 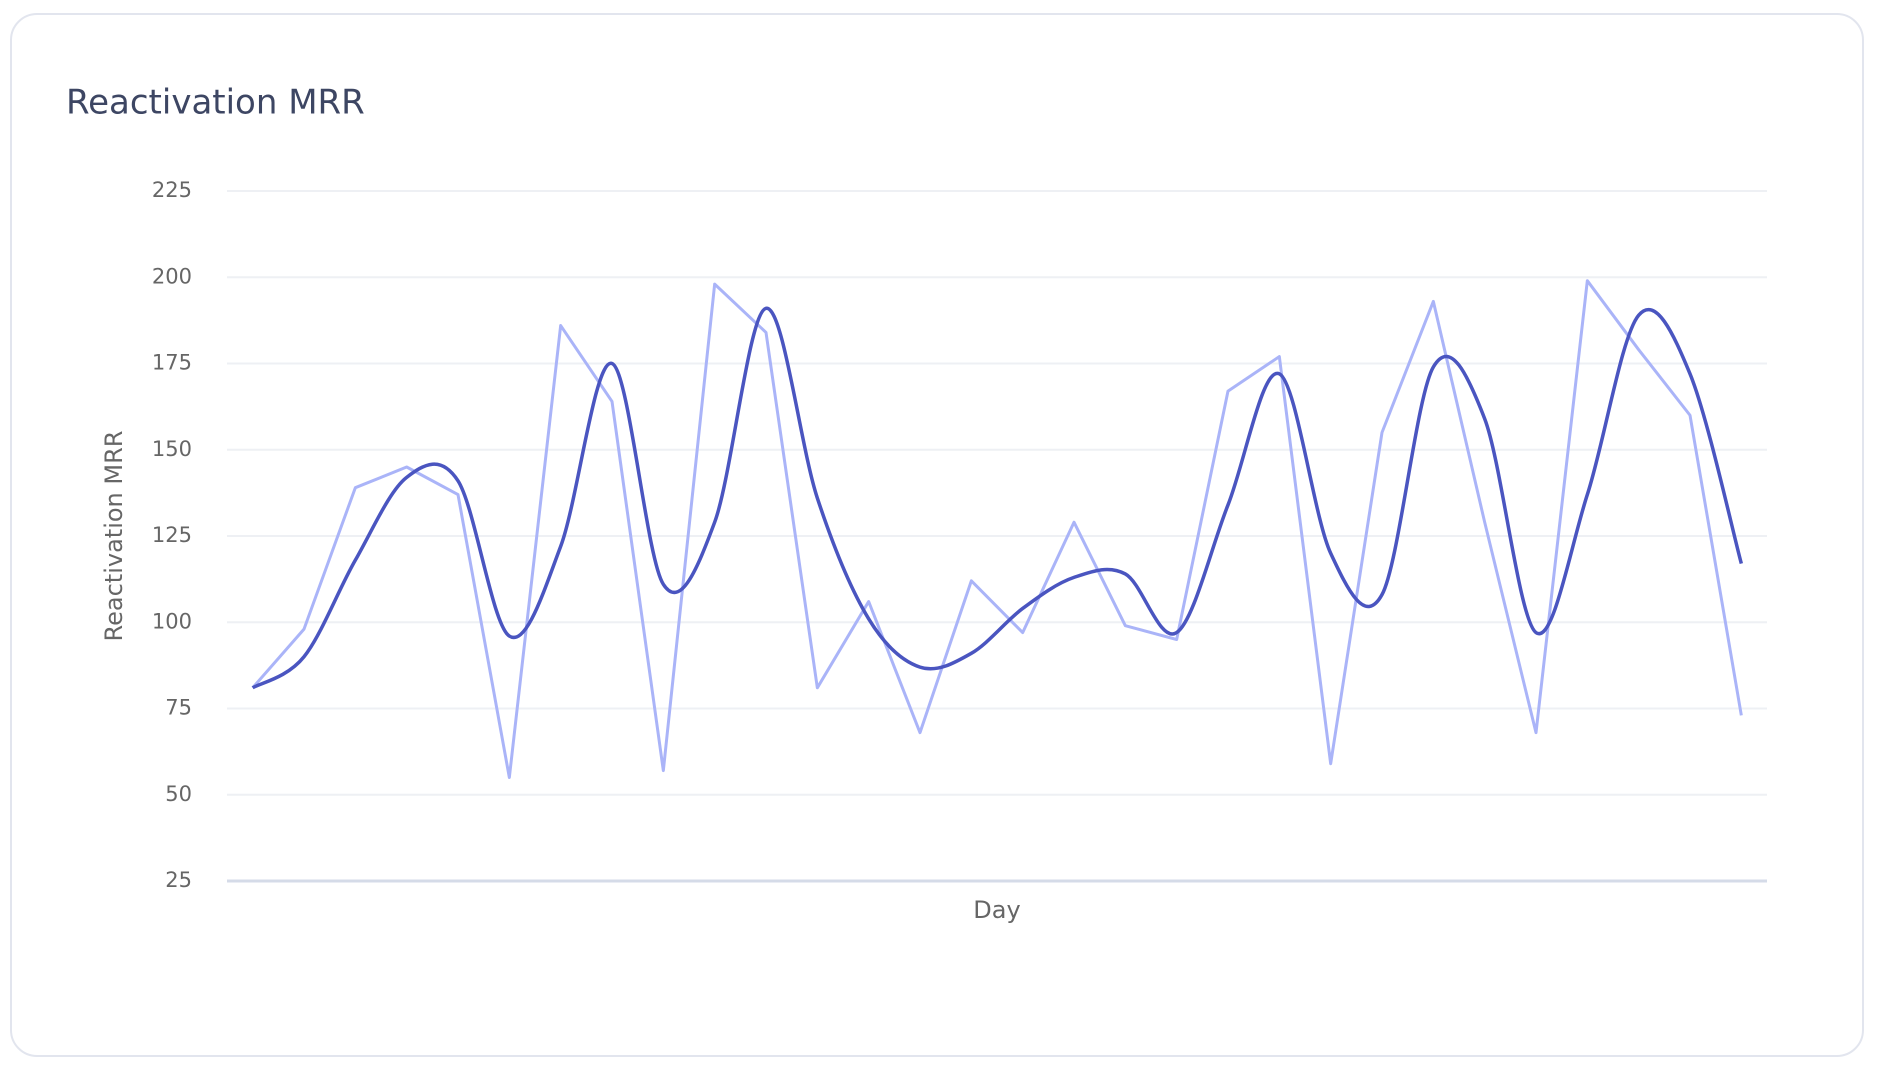 I want to click on y-tick-label: 25, so click(x=178, y=880).